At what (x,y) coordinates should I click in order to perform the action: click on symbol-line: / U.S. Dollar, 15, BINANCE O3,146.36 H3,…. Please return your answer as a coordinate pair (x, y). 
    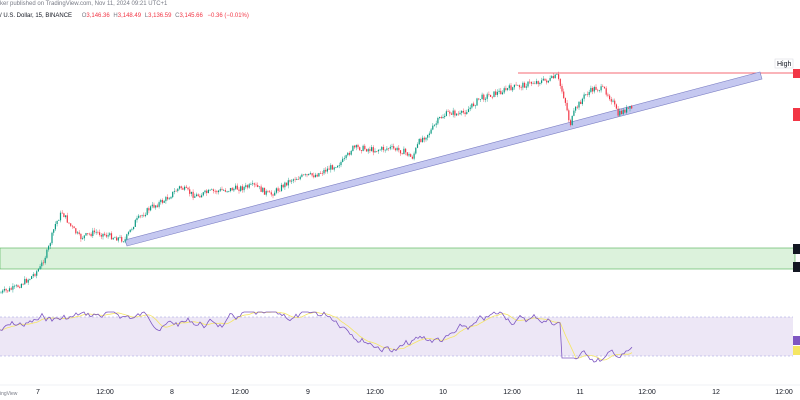
    Looking at the image, I should click on (124, 16).